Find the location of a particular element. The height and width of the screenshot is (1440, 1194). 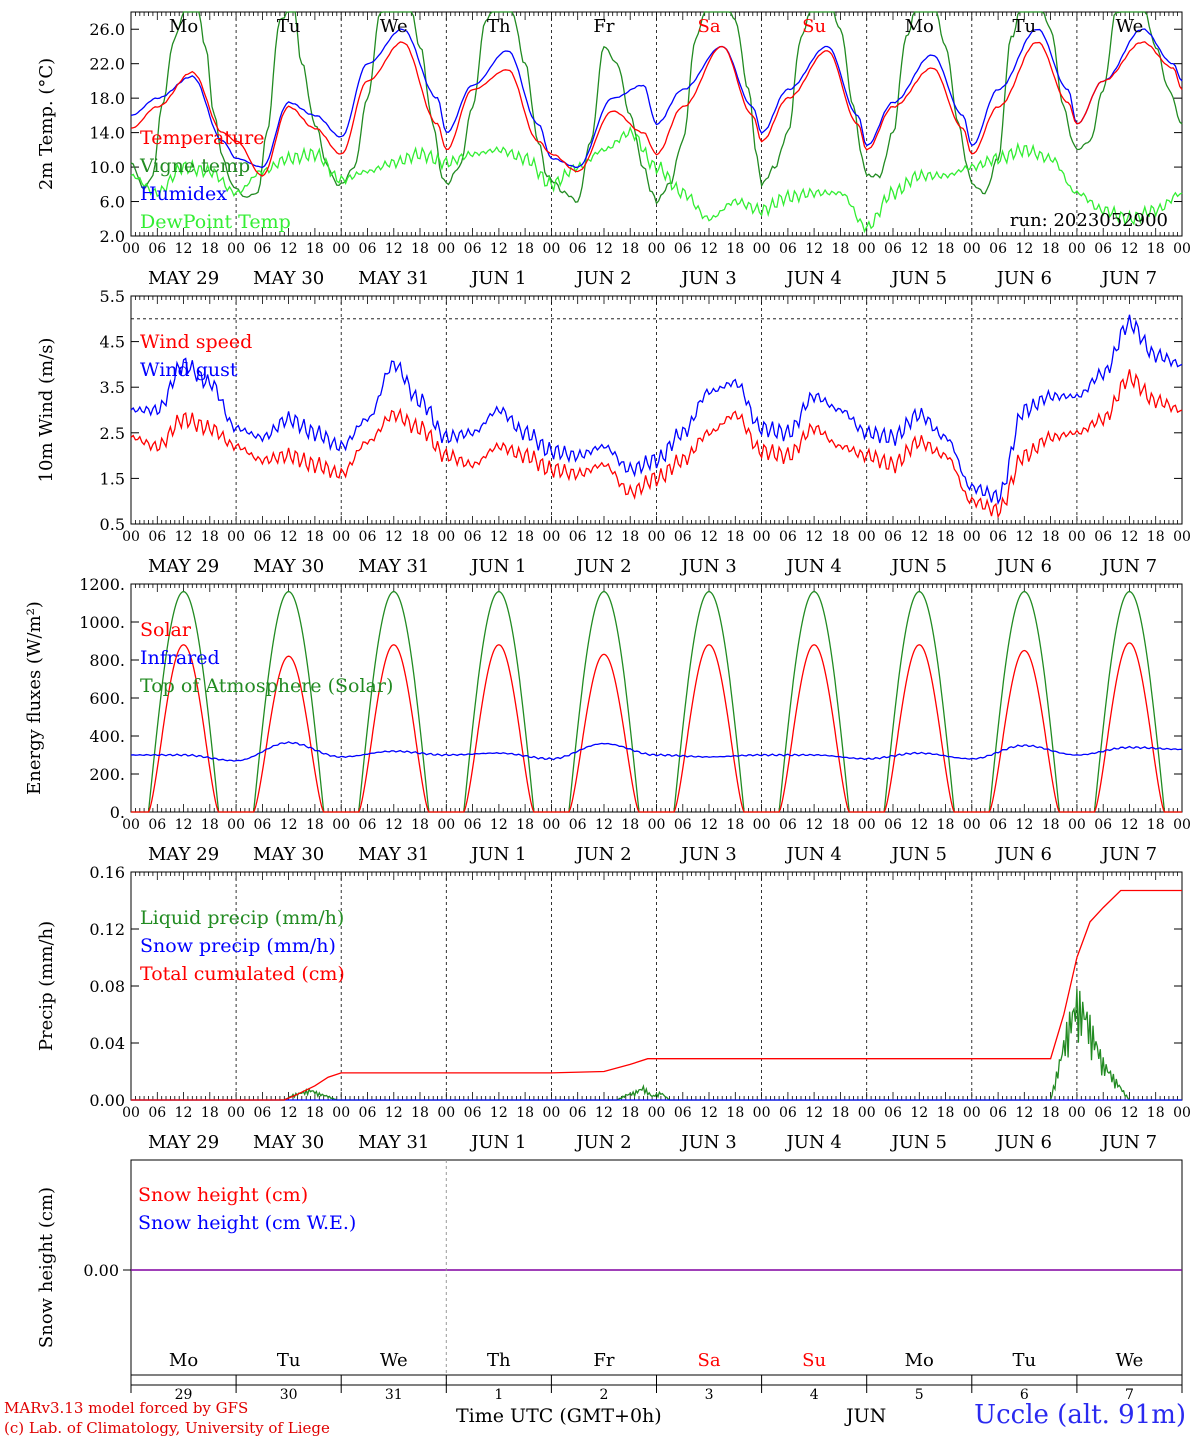

day-abbr-label: Mo is located at coordinates (919, 26).